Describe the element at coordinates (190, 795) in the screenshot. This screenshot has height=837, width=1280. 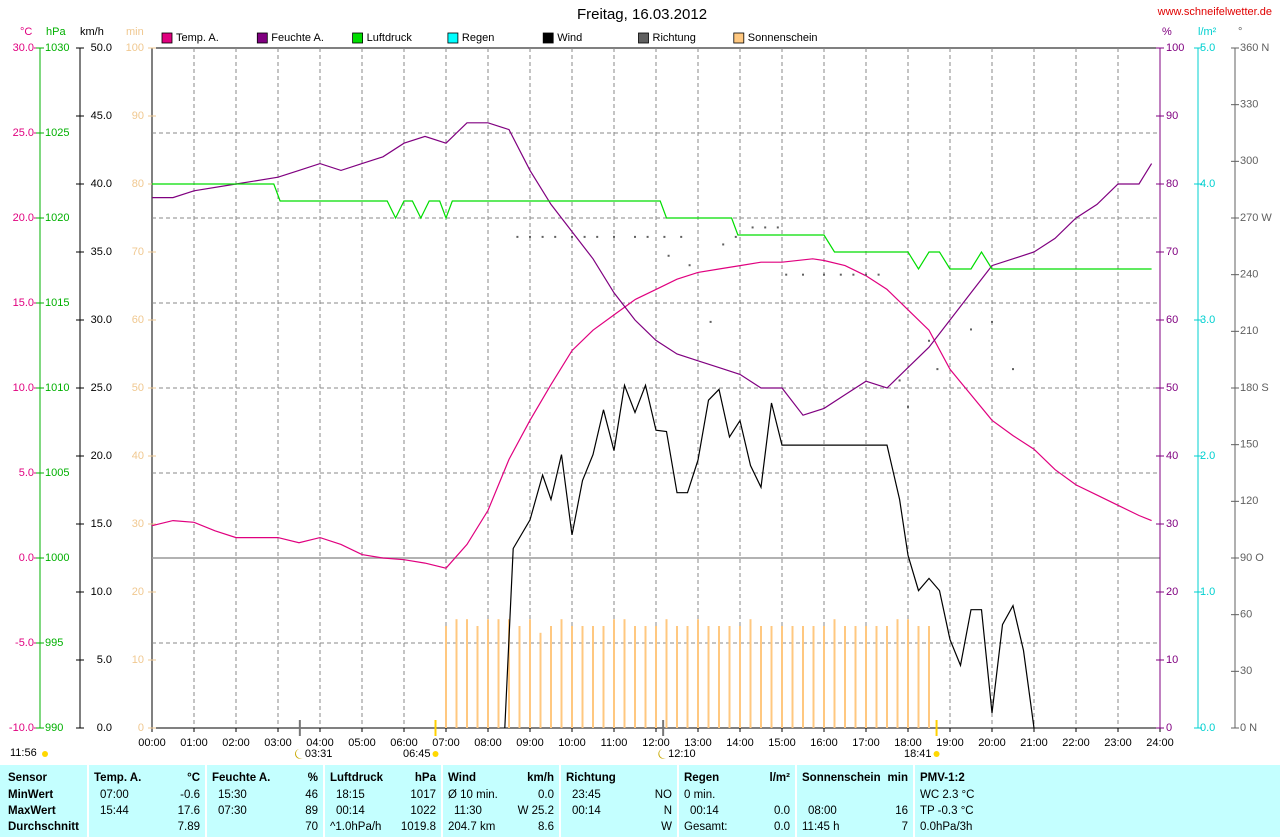
I see `table-cell: -0.6` at that location.